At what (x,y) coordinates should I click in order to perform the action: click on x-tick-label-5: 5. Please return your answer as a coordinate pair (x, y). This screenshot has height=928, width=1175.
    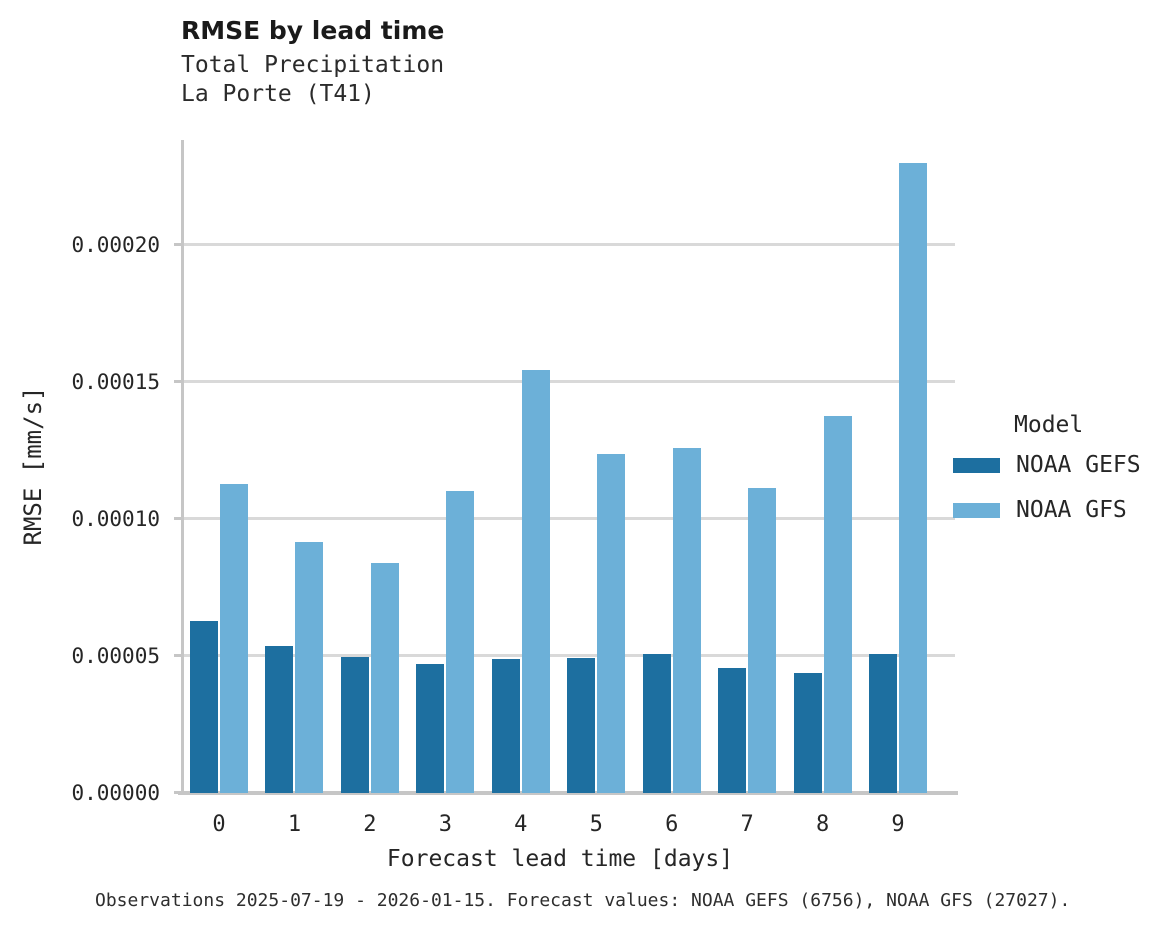
    Looking at the image, I should click on (596, 824).